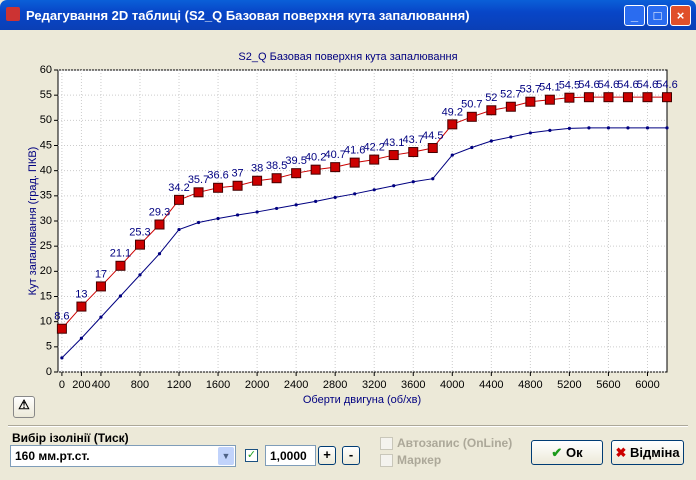 This screenshot has width=696, height=480. Describe the element at coordinates (680, 15) in the screenshot. I see `close-button: ×` at that location.